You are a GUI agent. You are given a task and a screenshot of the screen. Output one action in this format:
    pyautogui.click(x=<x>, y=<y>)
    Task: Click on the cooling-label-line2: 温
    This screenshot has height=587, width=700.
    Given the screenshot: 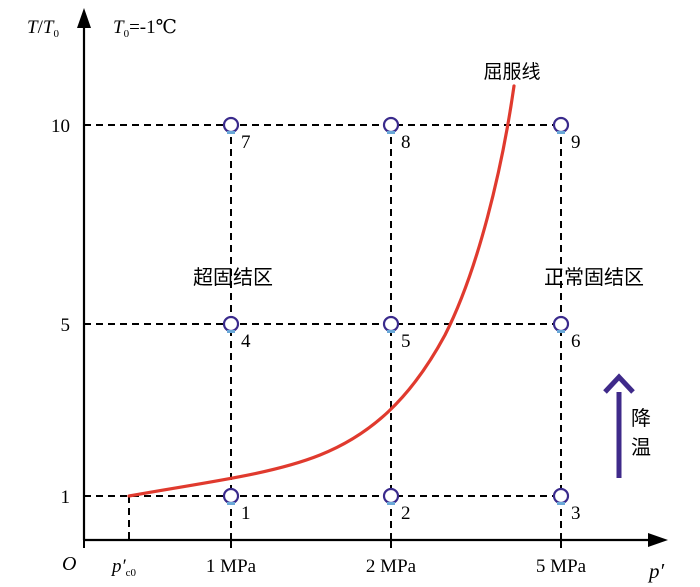 What is the action you would take?
    pyautogui.click(x=641, y=447)
    